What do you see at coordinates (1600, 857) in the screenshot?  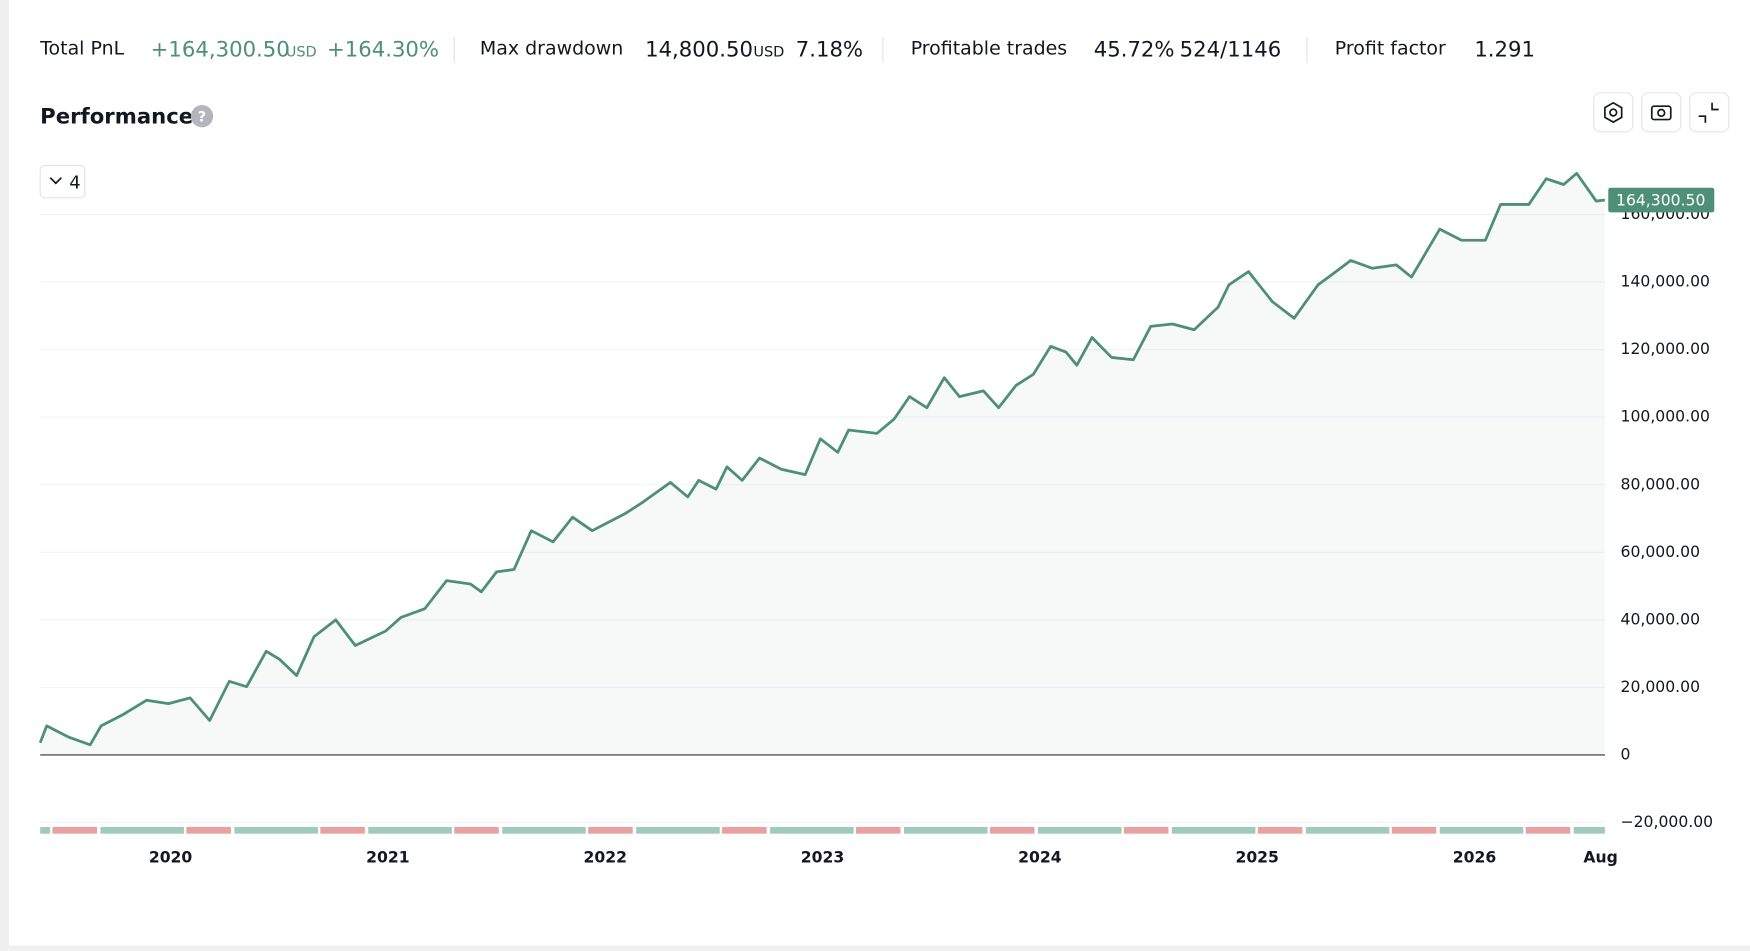 I see `x-tick-label: Aug` at bounding box center [1600, 857].